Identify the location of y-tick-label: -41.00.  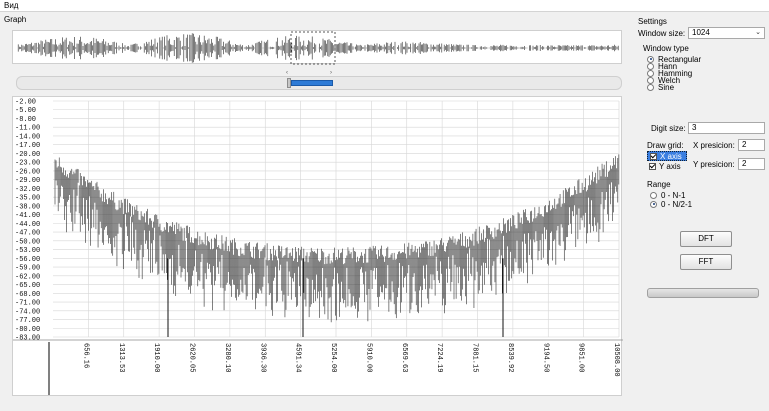
(27, 216).